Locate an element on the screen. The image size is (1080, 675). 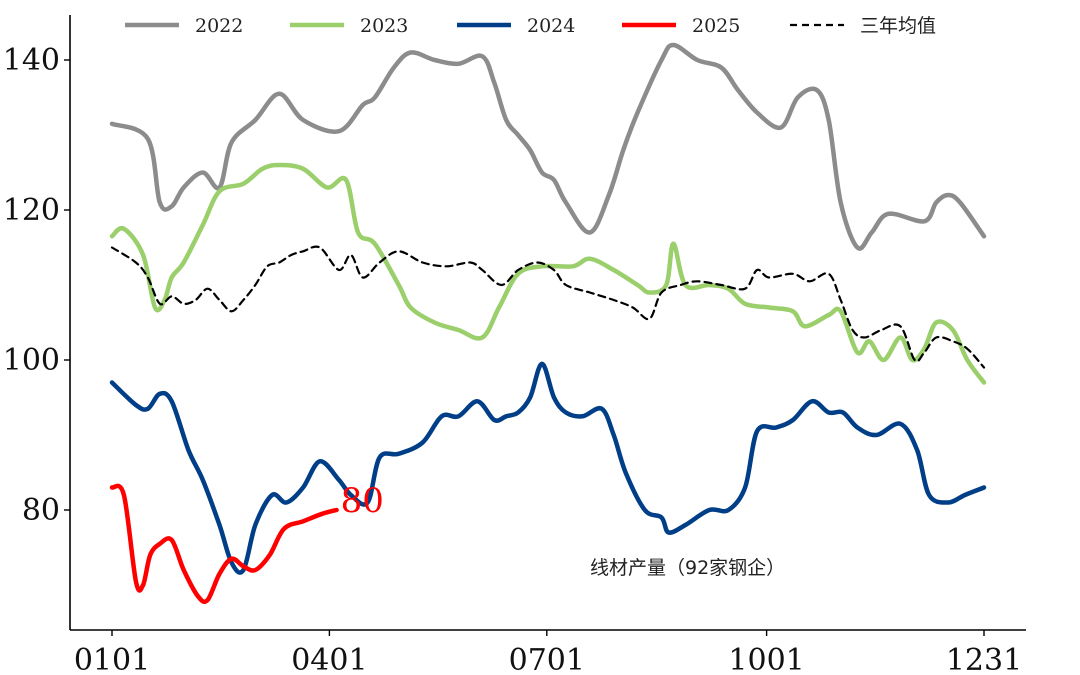
x-tick-label: 0401 is located at coordinates (329, 659).